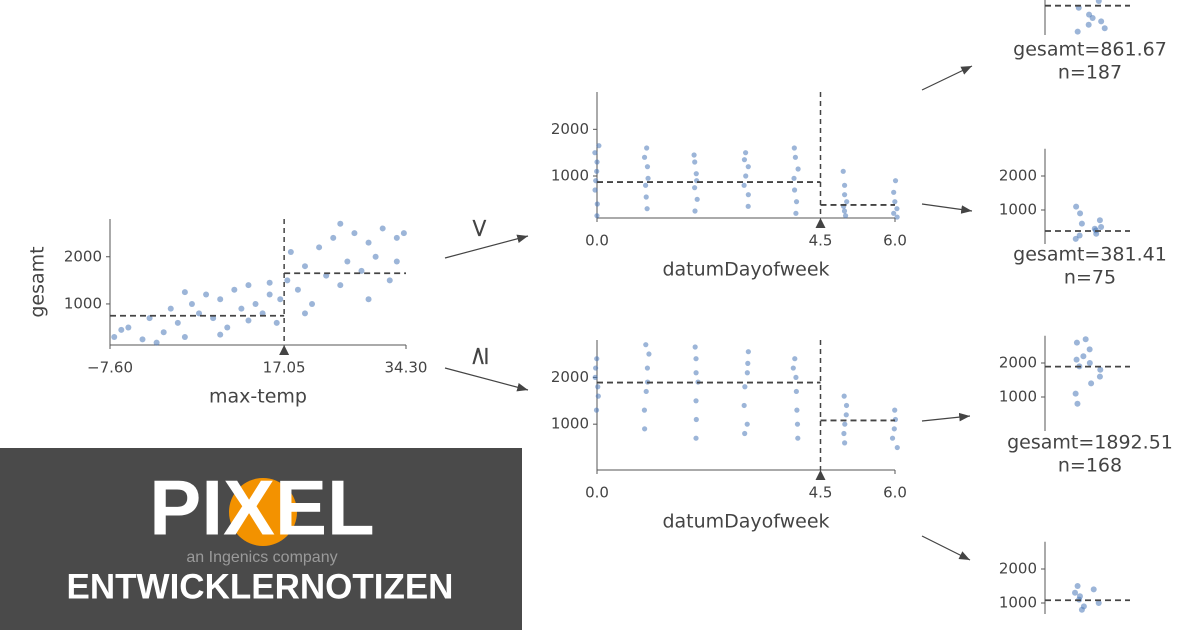 This screenshot has height=630, width=1200. Describe the element at coordinates (480, 356) in the screenshot. I see `edge-label: ≥` at that location.